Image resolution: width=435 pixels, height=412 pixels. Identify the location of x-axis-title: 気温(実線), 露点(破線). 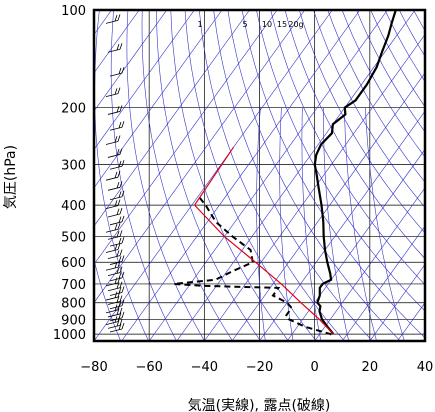
(259, 405).